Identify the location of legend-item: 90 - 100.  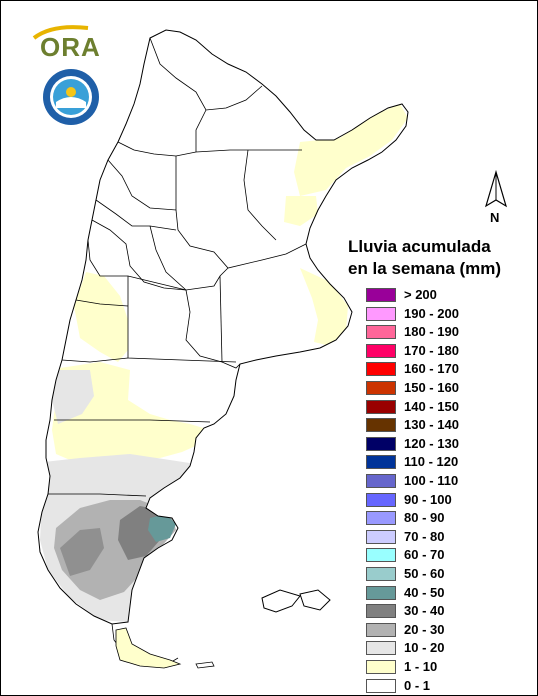
(441, 499).